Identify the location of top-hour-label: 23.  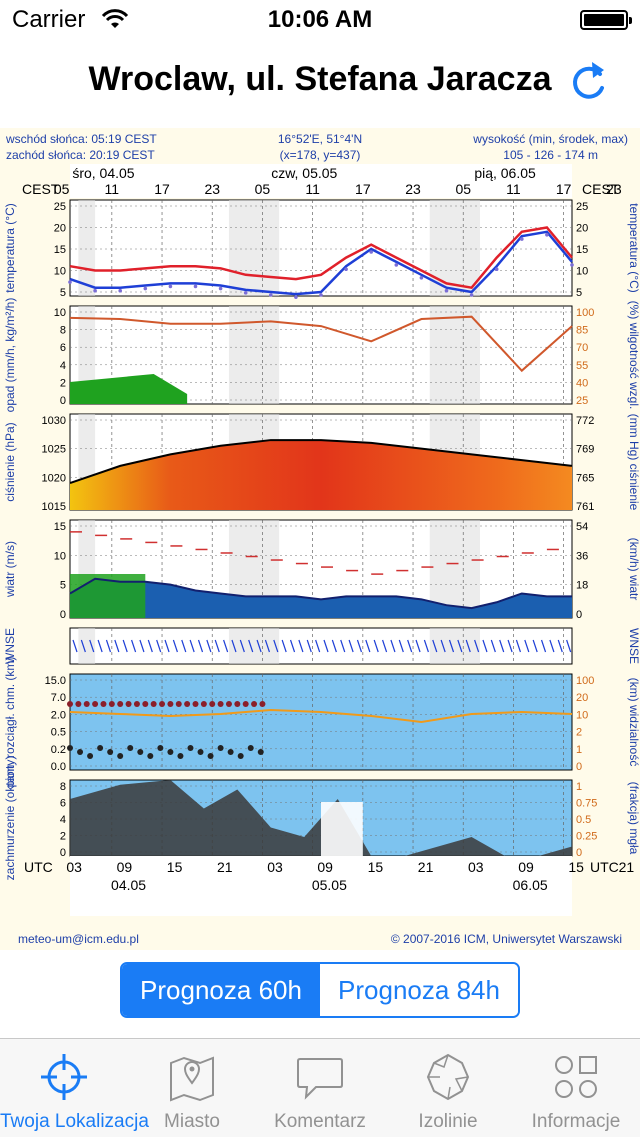
(614, 189).